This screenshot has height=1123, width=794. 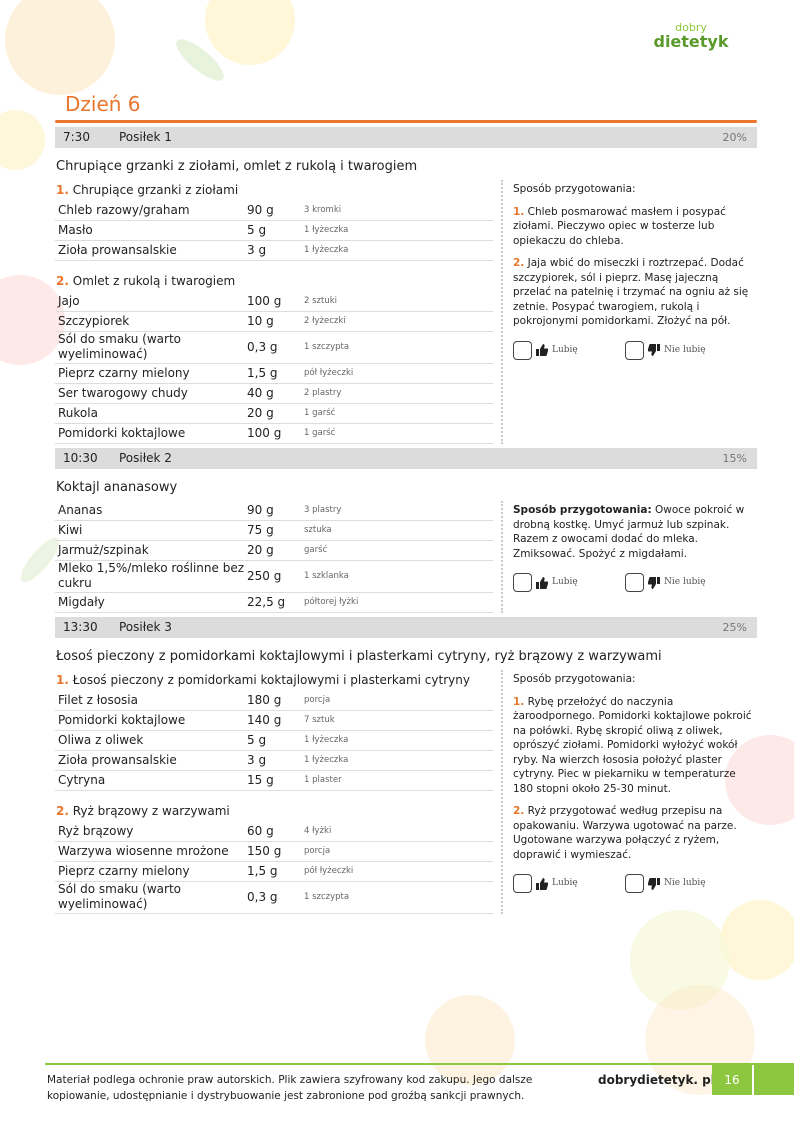 What do you see at coordinates (96, 830) in the screenshot?
I see `ingredient-name: Ryż brązowy` at bounding box center [96, 830].